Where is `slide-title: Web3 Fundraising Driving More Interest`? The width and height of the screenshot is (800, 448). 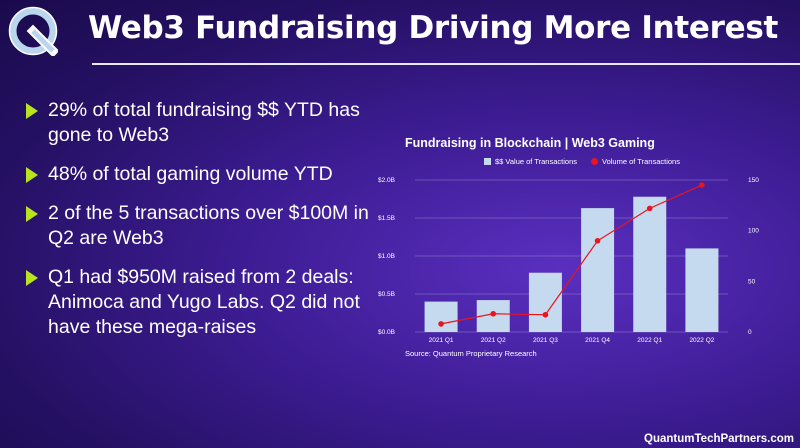
slide-title: Web3 Fundraising Driving More Interest is located at coordinates (433, 28).